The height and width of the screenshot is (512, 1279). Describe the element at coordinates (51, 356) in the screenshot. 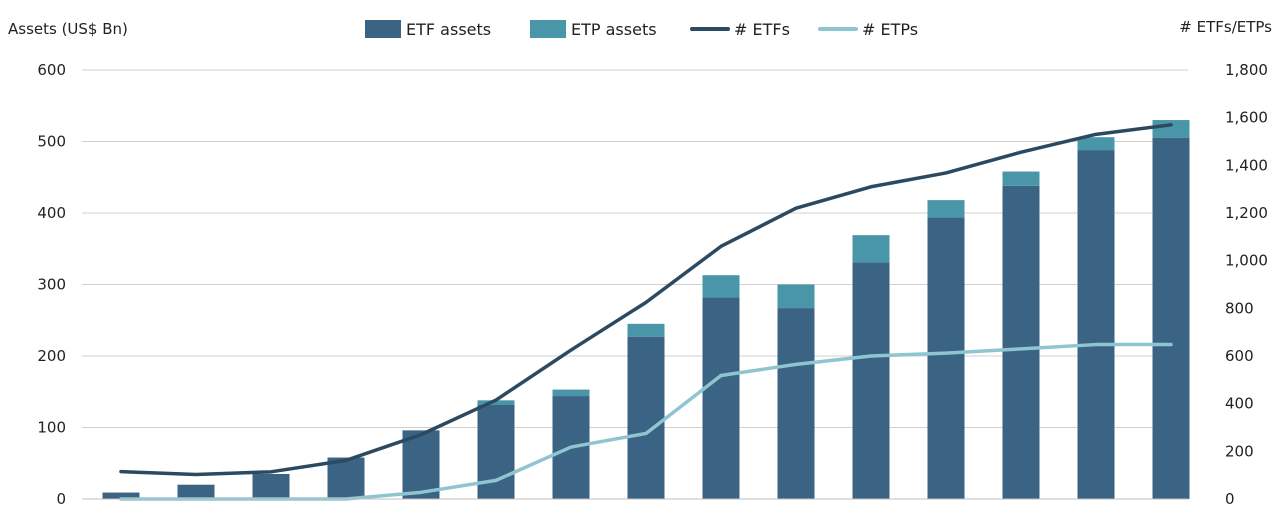

I see `left-tick-label: 200` at that location.